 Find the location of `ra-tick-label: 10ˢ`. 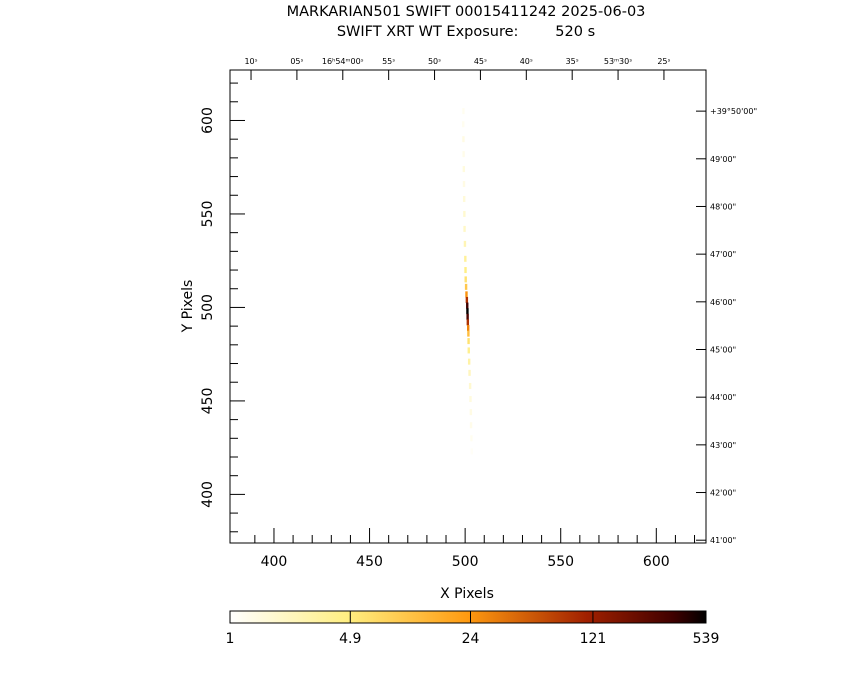

ra-tick-label: 10ˢ is located at coordinates (250, 61).